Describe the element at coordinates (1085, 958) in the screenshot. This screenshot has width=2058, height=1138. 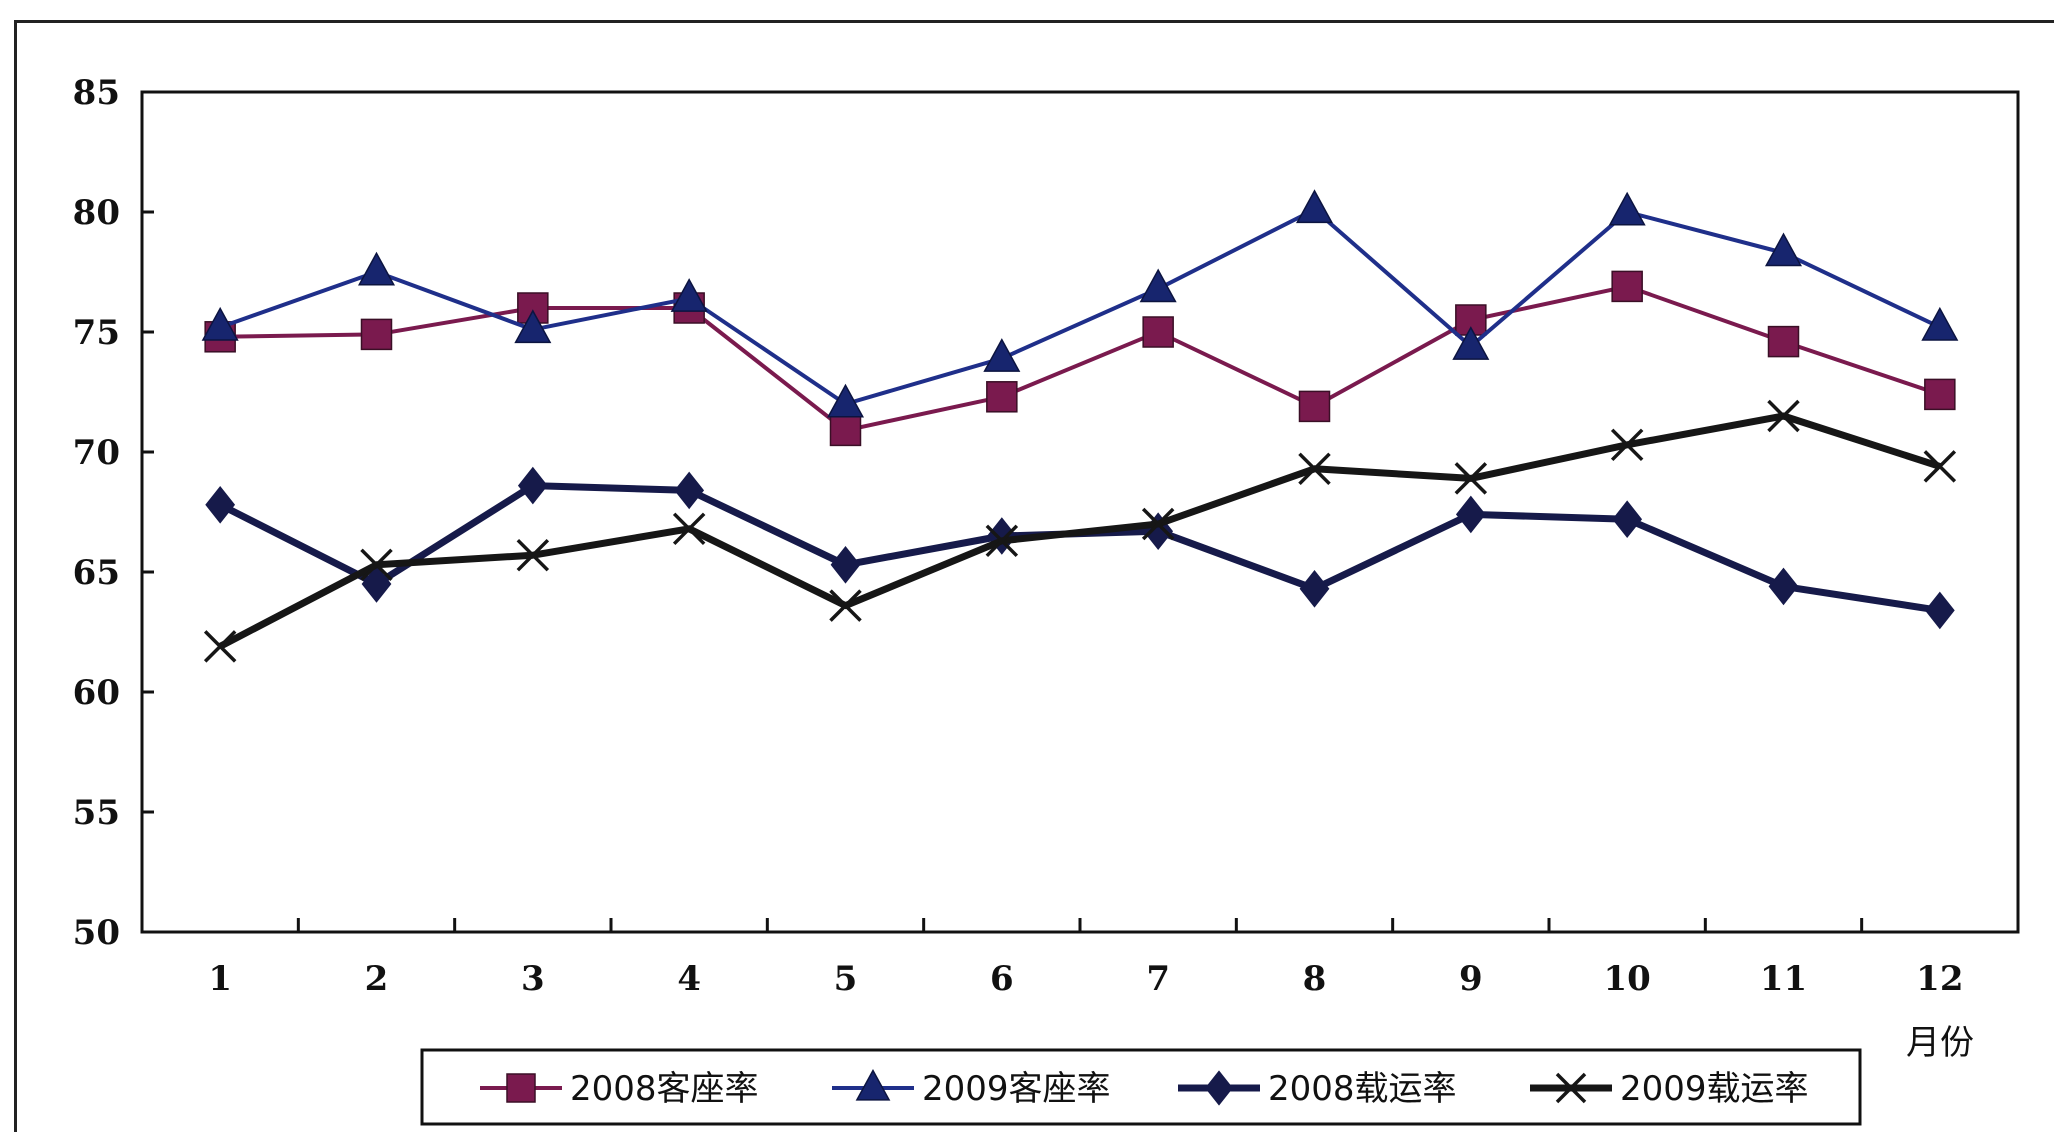
I see `x-axis: 1 2 3 4 5 6 7 8 9 10 11 12` at that location.